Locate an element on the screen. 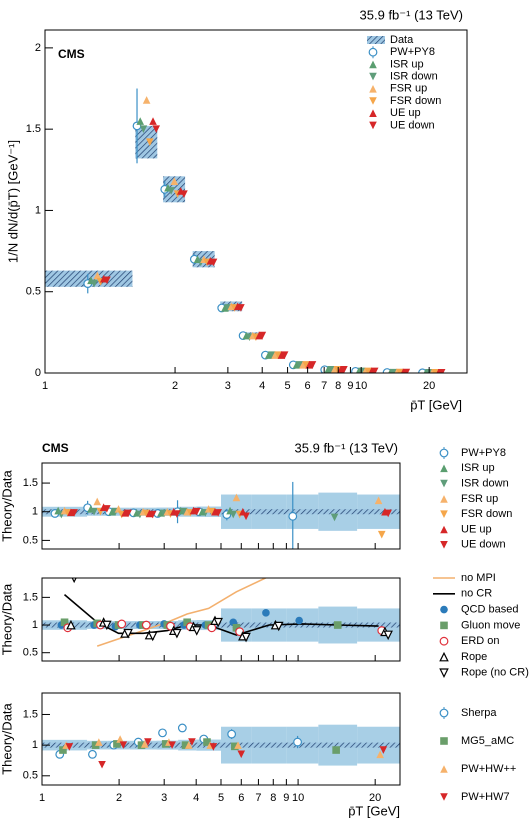  y-axis-label: Theory/Data is located at coordinates (7, 619).